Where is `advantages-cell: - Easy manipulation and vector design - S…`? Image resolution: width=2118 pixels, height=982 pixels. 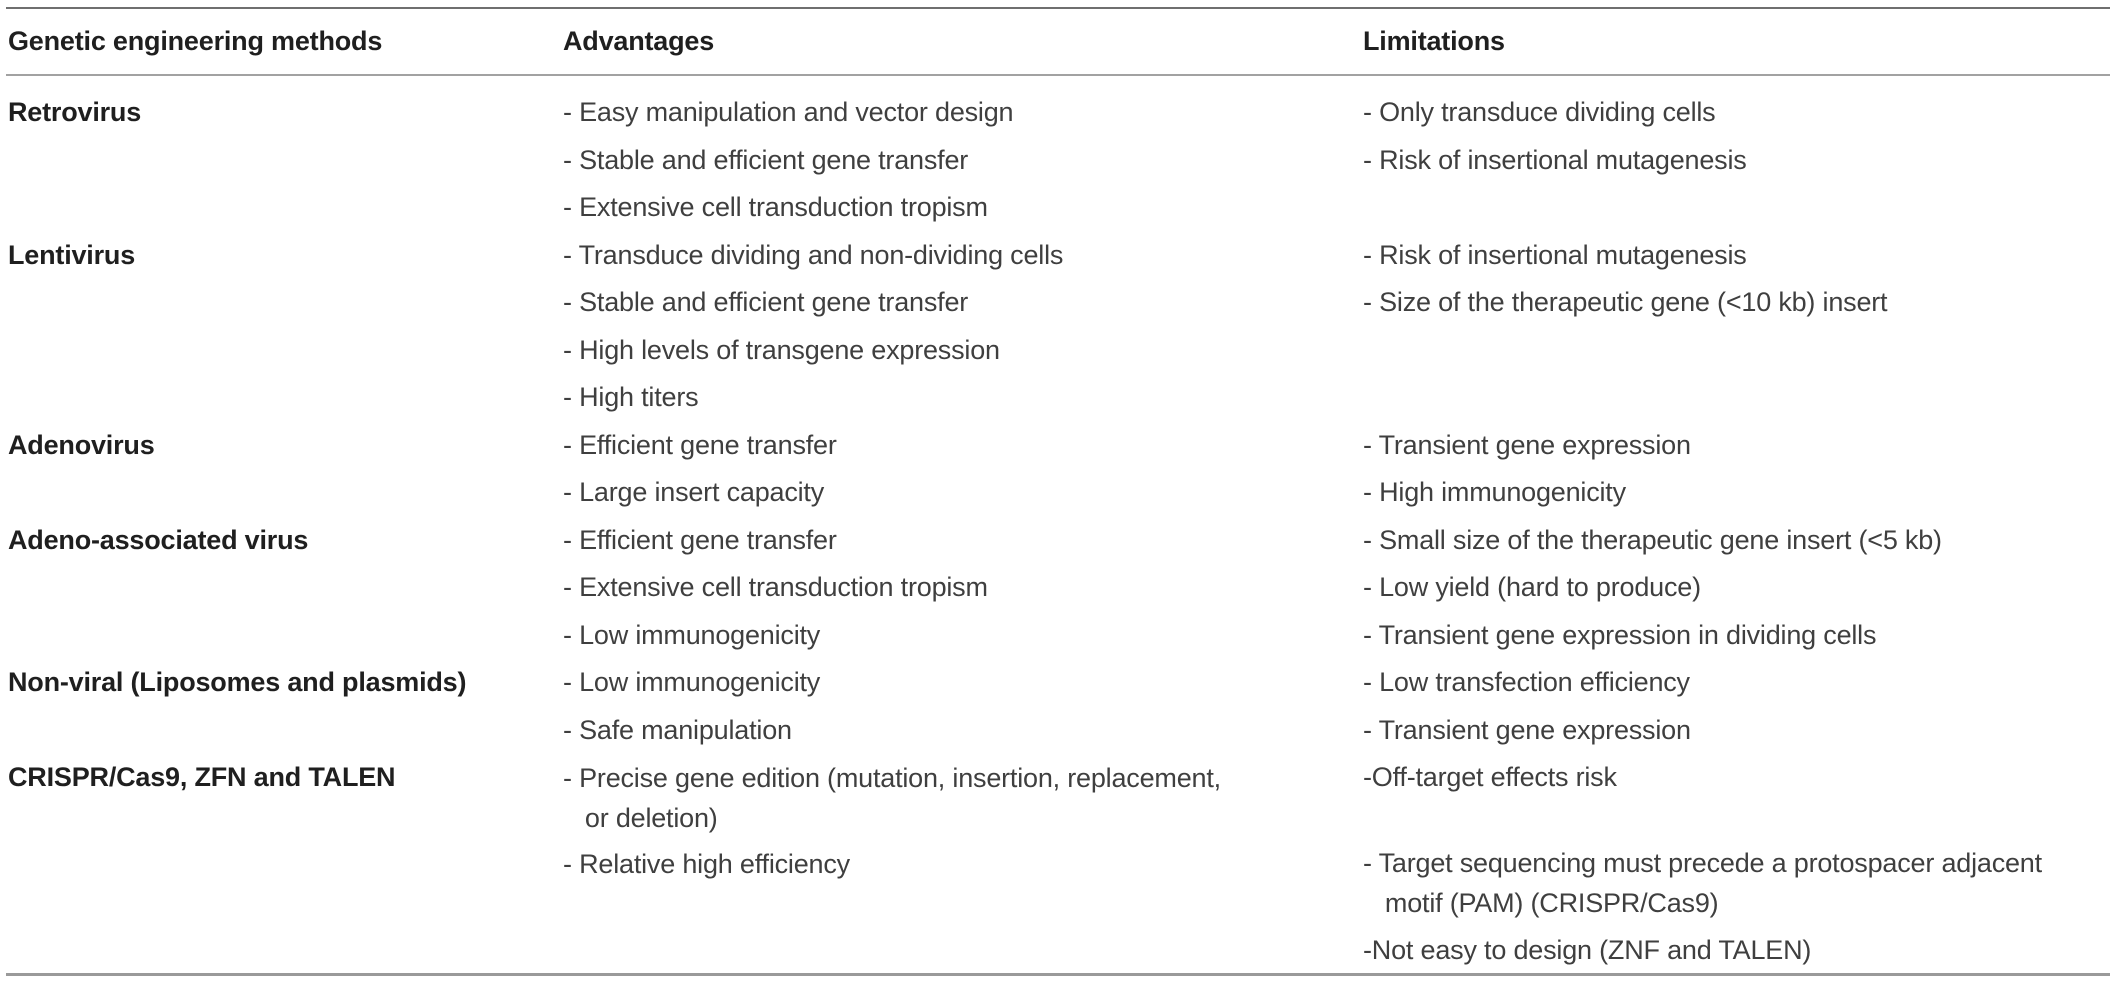
advantages-cell: - Easy manipulation and vector design - S… is located at coordinates (955, 160).